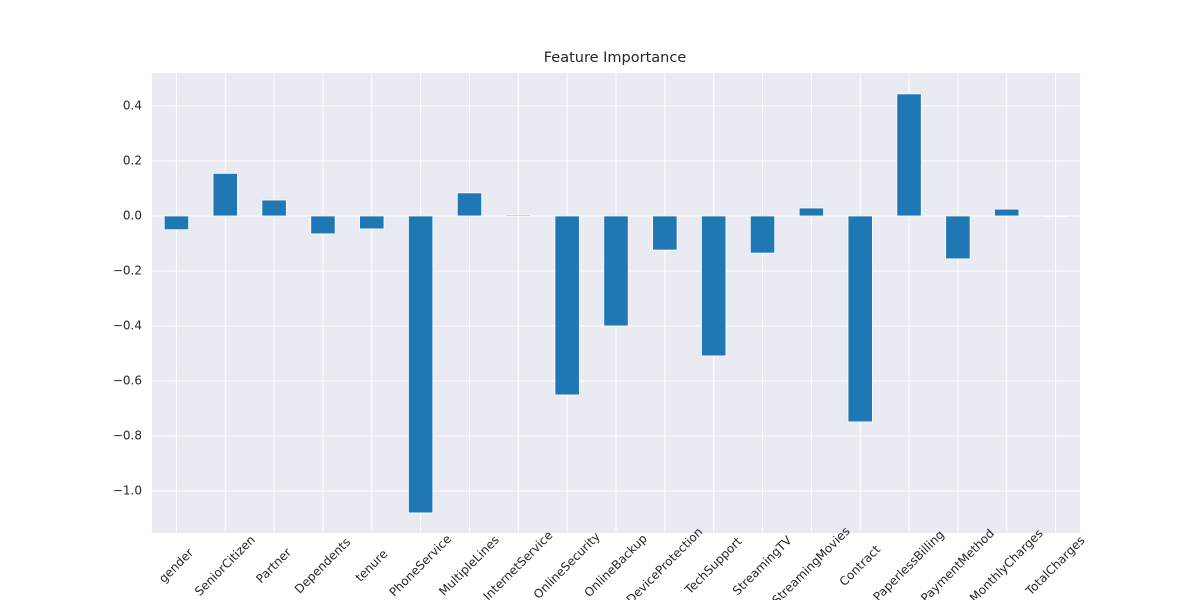 The width and height of the screenshot is (1200, 600). Describe the element at coordinates (132, 105) in the screenshot. I see `y-tick-label: 0.4` at that location.